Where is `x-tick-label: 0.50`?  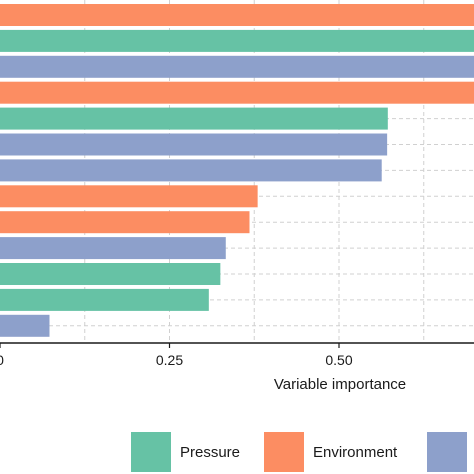
x-tick-label: 0.50 is located at coordinates (338, 360).